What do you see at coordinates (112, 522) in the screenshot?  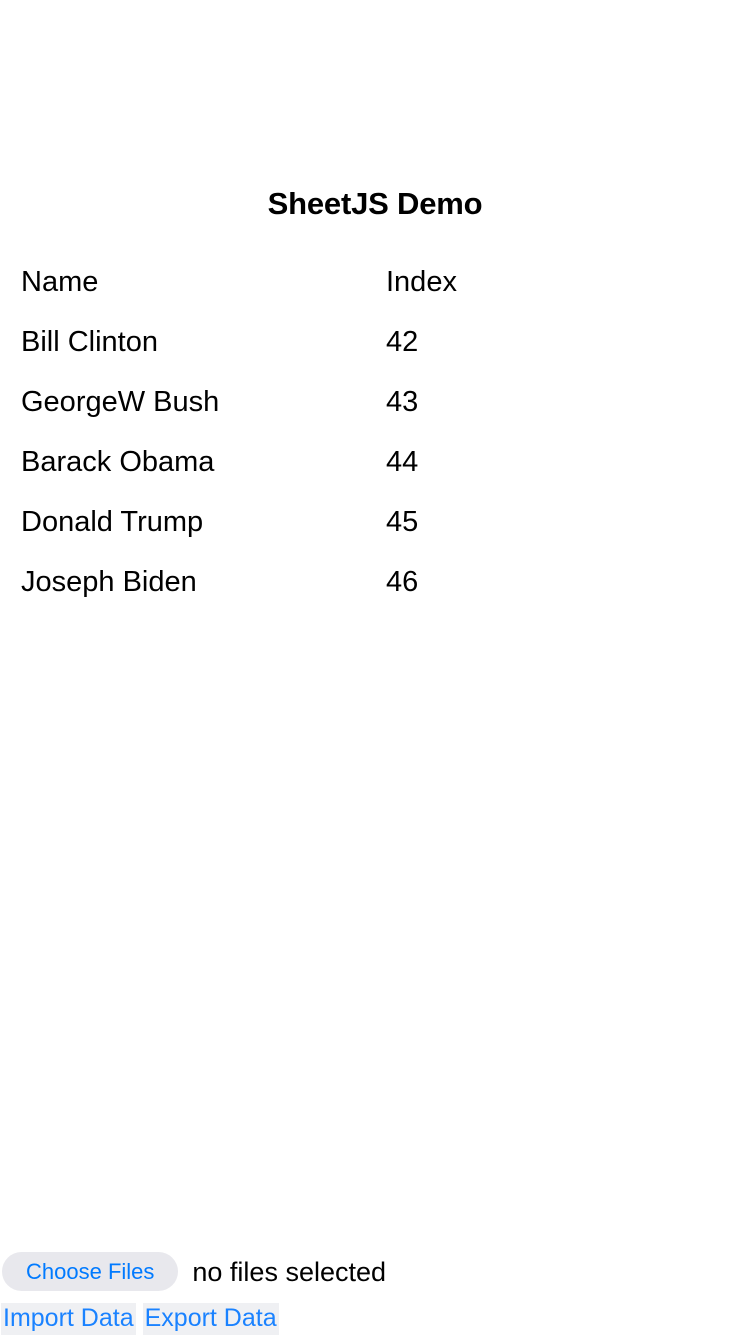 I see `cell-name: Donald Trump` at bounding box center [112, 522].